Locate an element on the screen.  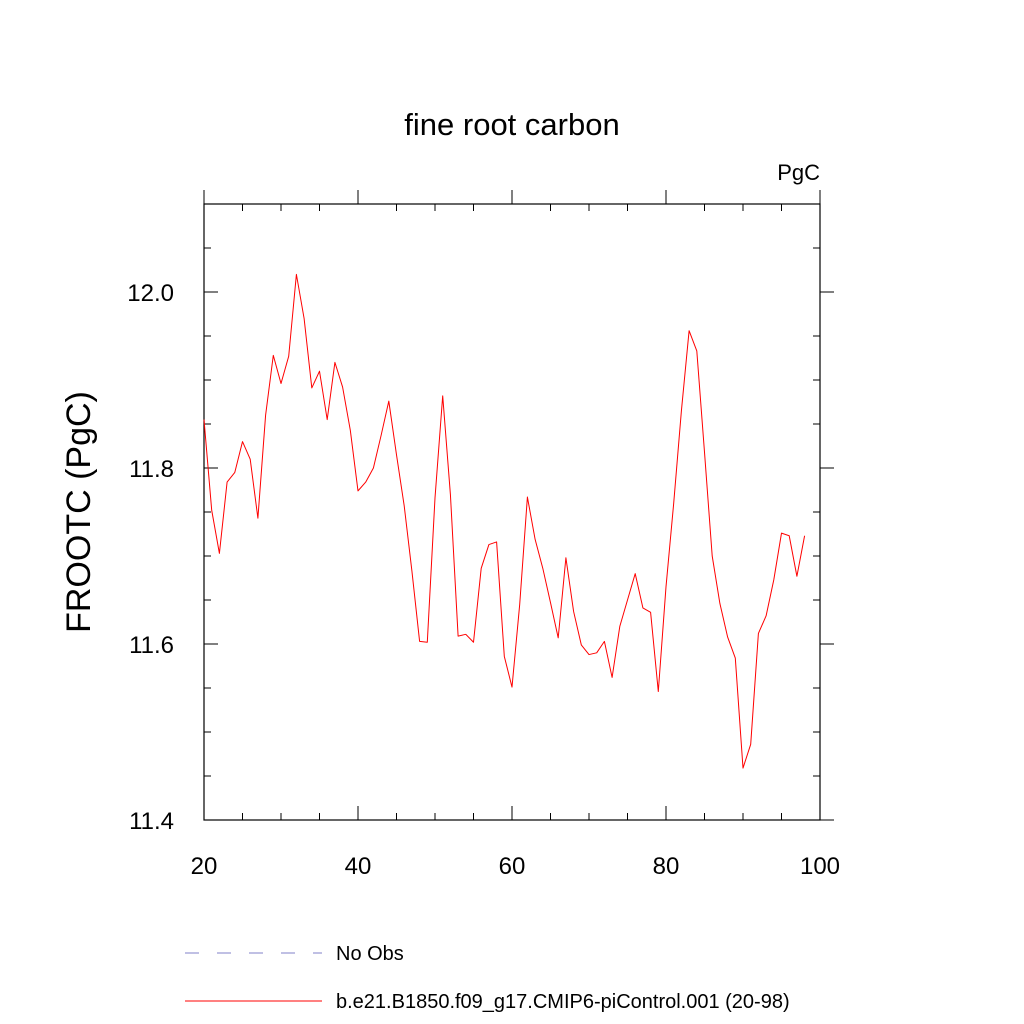
y-tick-label: 11.6 is located at coordinates (151, 645).